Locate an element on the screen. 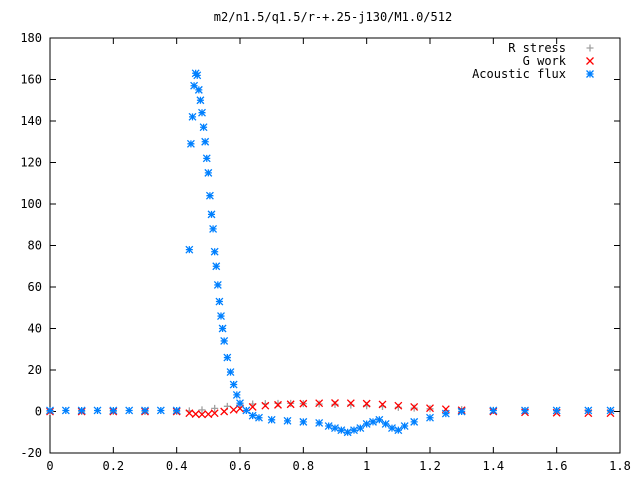  y-tick-label: 160 is located at coordinates (31, 80).